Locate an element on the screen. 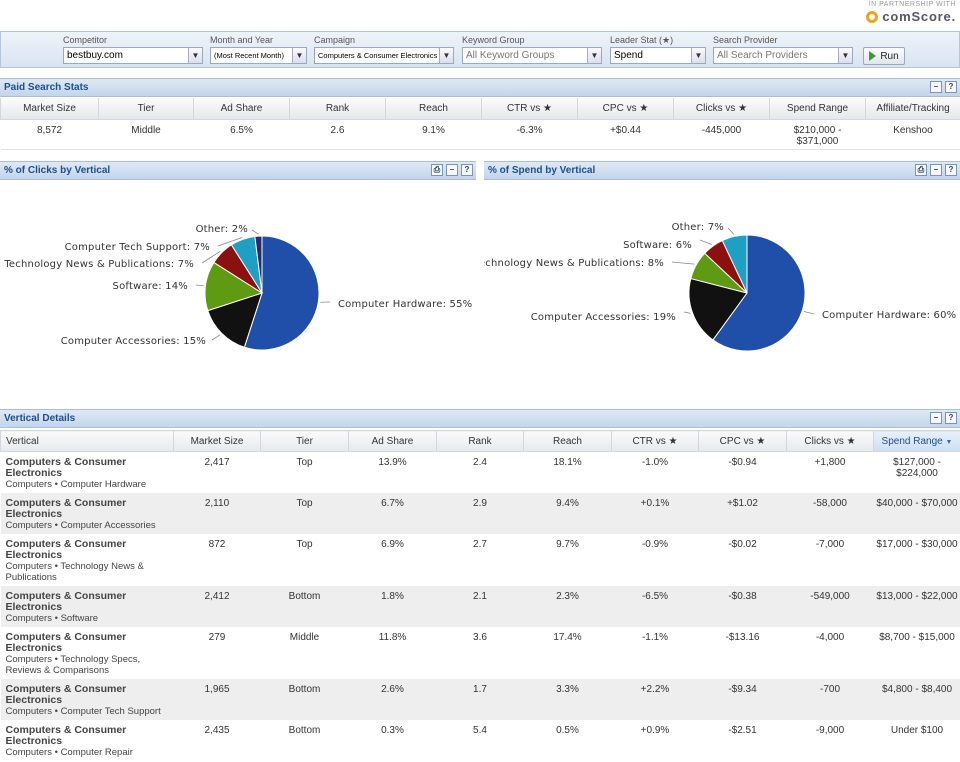 The height and width of the screenshot is (762, 960). reach-cell: 9.4% is located at coordinates (567, 513).